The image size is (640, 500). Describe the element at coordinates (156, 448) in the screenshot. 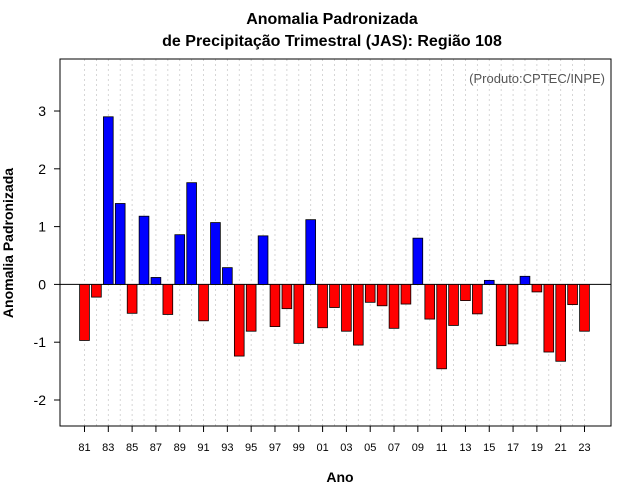

I see `x-tick-label-87: 87` at that location.